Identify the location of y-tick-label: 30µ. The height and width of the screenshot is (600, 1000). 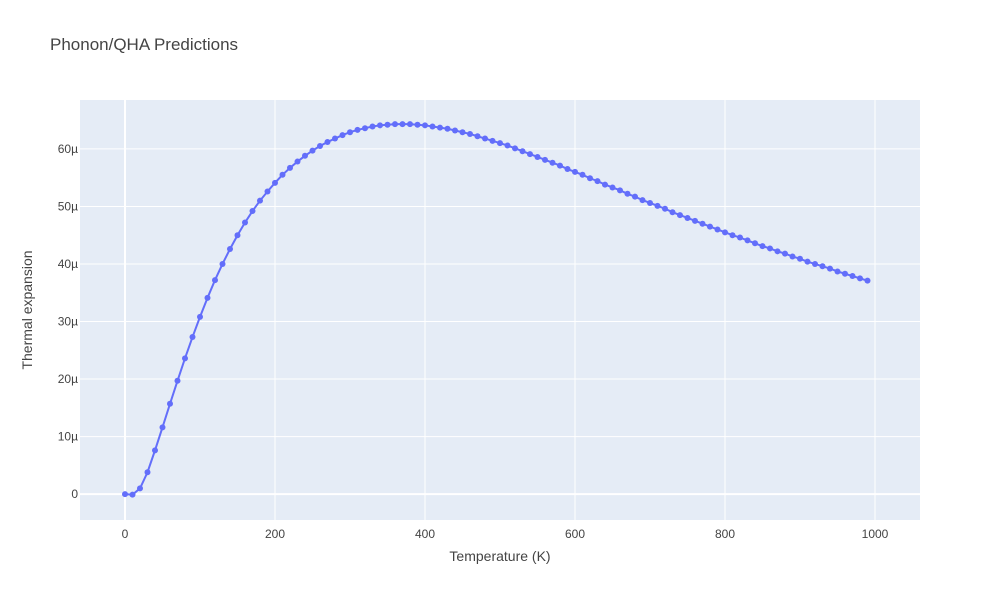
(68, 322).